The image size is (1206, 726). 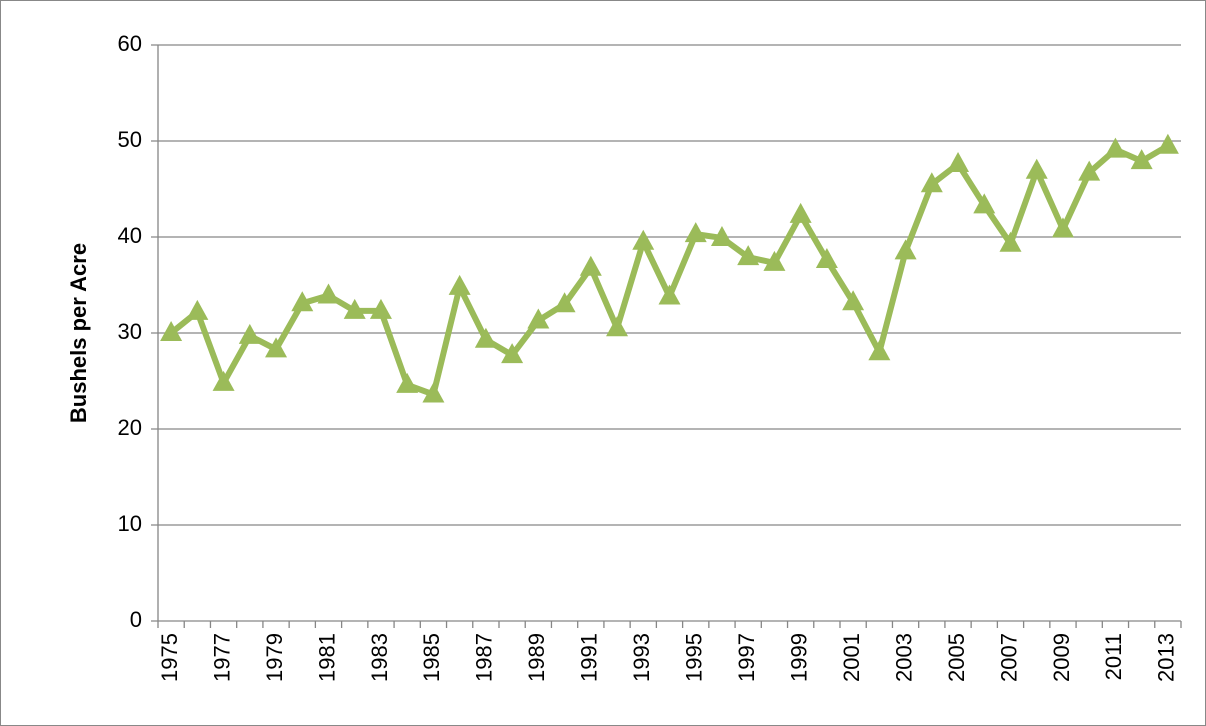 I want to click on x-tick-label: 2005, so click(x=956, y=657).